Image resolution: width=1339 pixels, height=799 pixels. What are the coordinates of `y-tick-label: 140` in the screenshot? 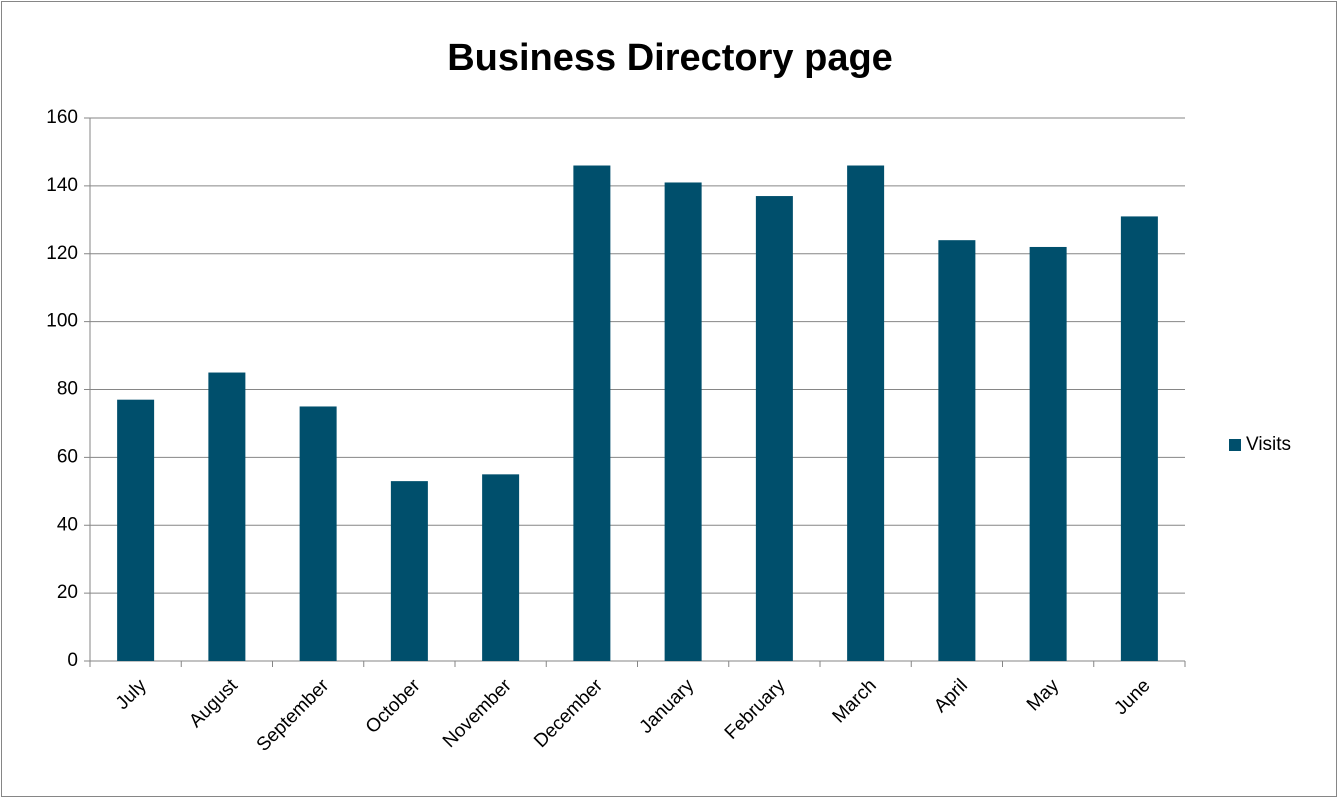 It's located at (62, 185).